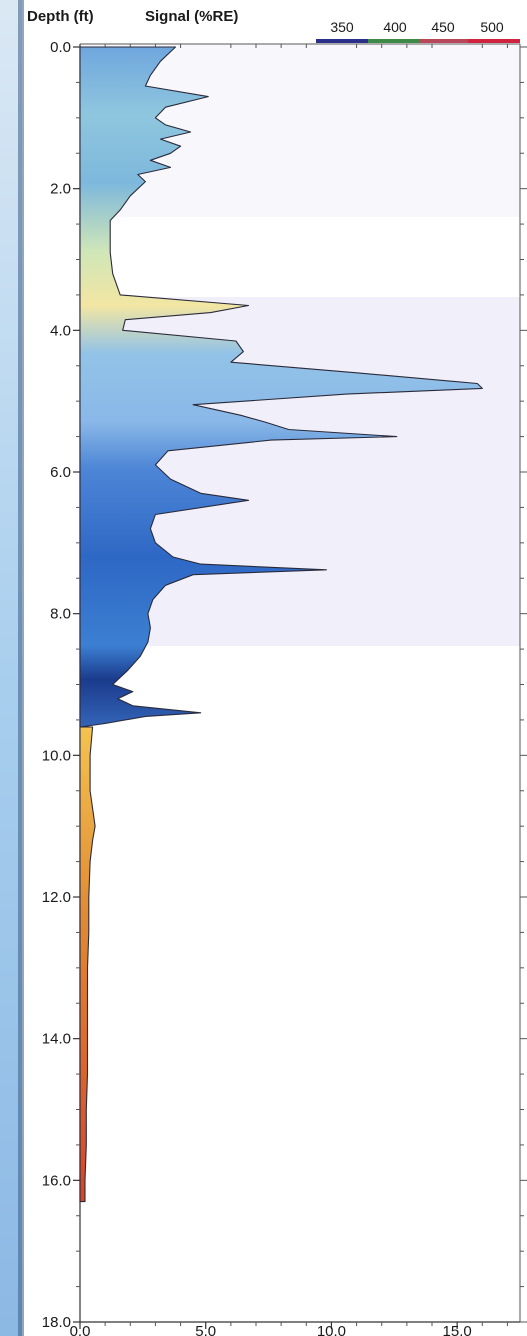  What do you see at coordinates (60, 189) in the screenshot?
I see `y-tick-label: 2.0` at bounding box center [60, 189].